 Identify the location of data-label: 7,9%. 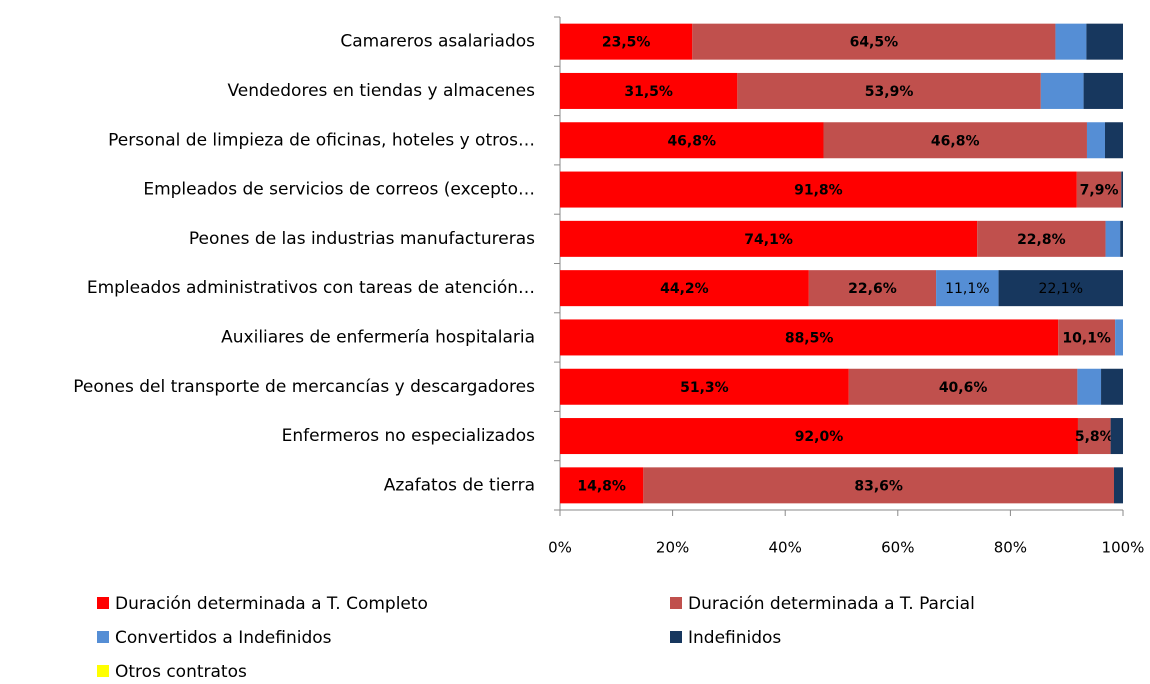
(1099, 191).